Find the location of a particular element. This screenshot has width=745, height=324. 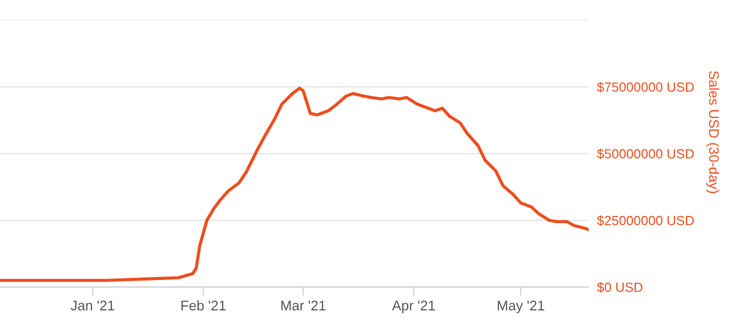

y-tick-label: $0 USD is located at coordinates (619, 287).